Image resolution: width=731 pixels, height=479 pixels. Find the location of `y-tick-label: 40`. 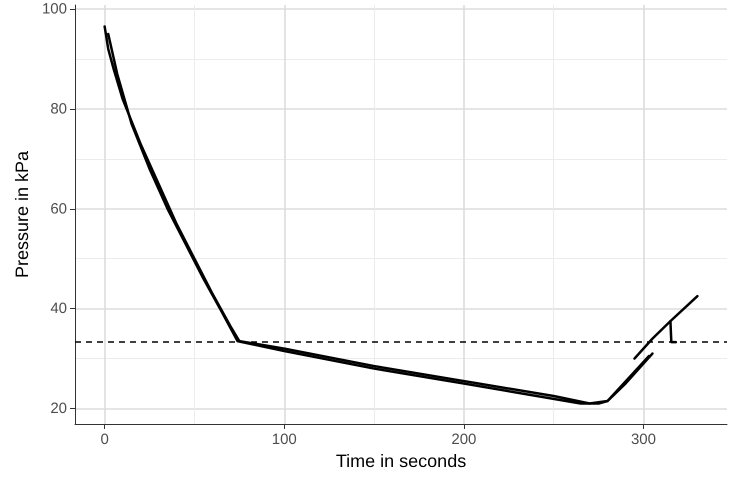

y-tick-label: 40 is located at coordinates (58, 309).